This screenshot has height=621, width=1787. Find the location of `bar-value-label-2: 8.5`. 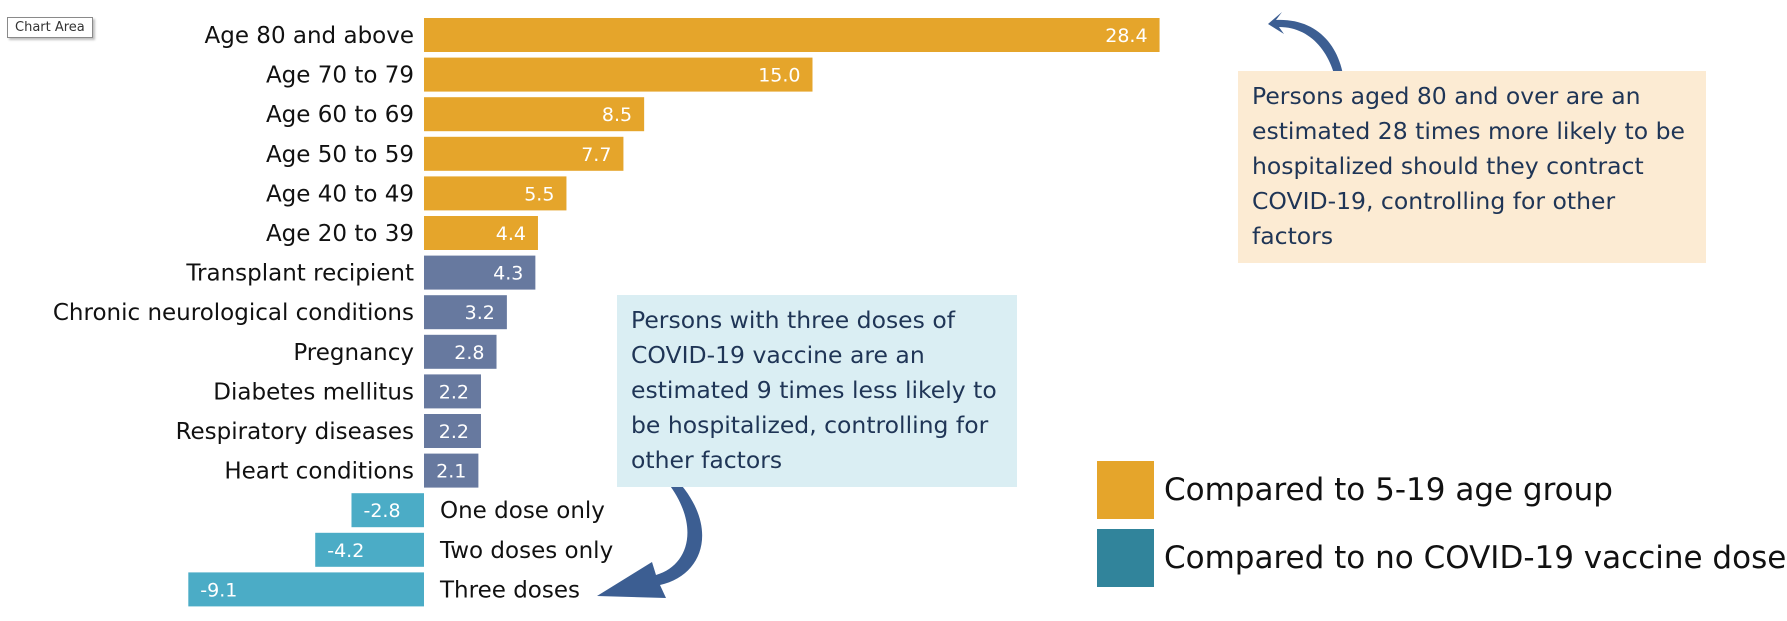

bar-value-label-2: 8.5 is located at coordinates (617, 115).